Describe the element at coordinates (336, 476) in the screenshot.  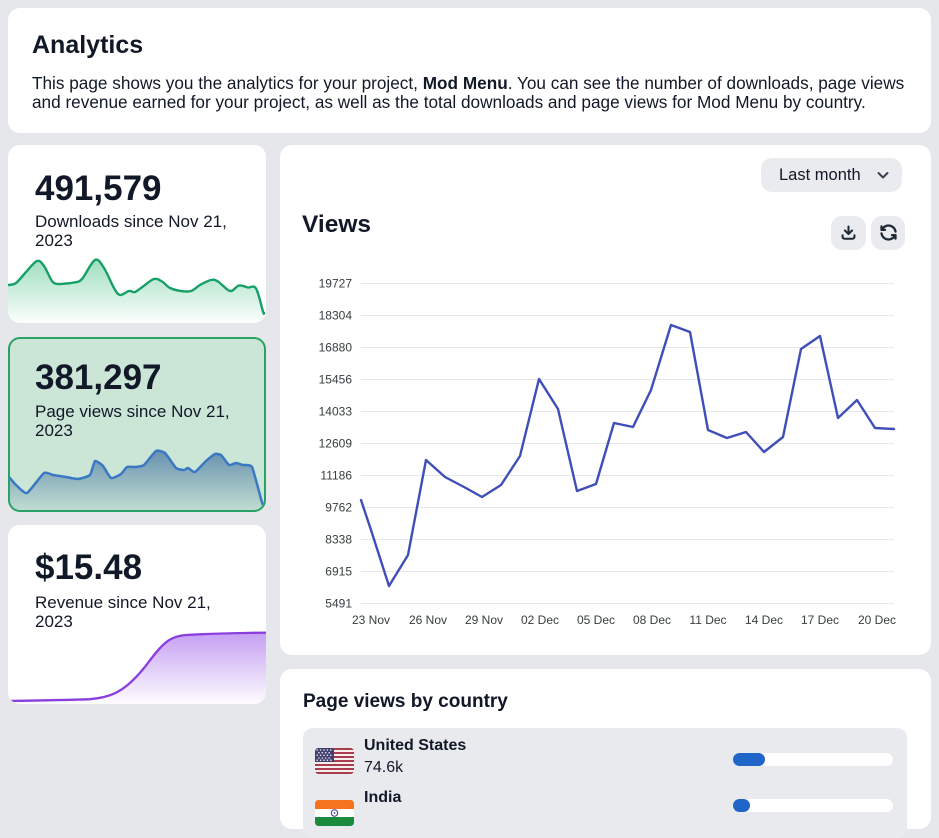
I see `svg-text: 11186` at that location.